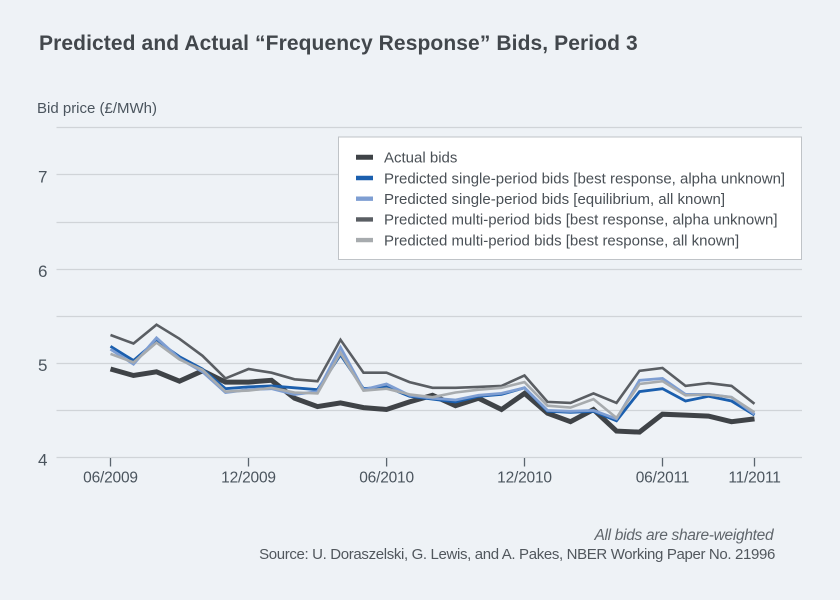  I want to click on svg-text: 5, so click(42, 365).